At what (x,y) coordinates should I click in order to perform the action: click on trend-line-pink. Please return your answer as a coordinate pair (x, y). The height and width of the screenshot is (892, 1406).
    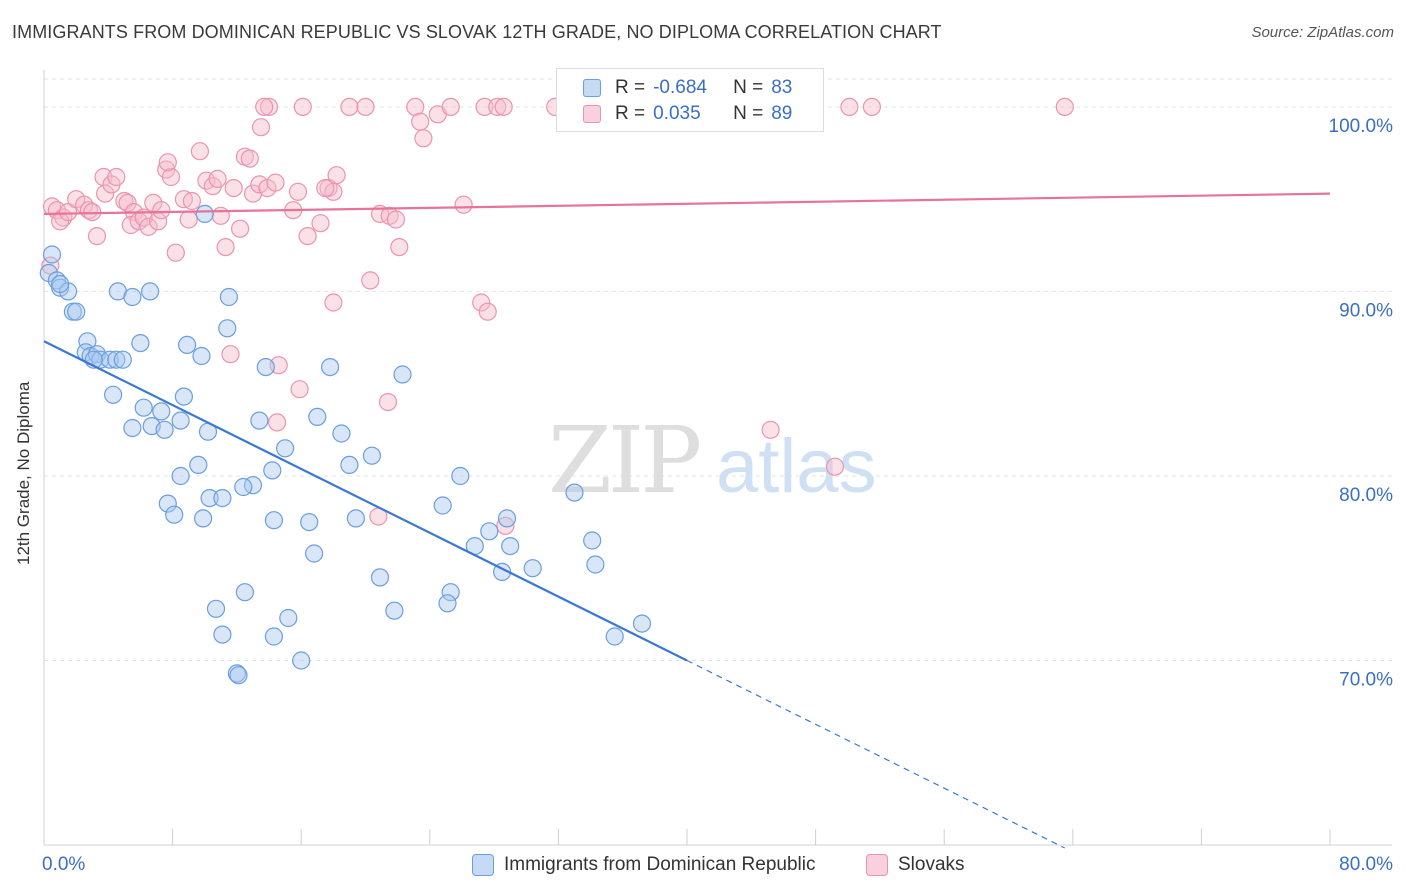
    Looking at the image, I should click on (687, 204).